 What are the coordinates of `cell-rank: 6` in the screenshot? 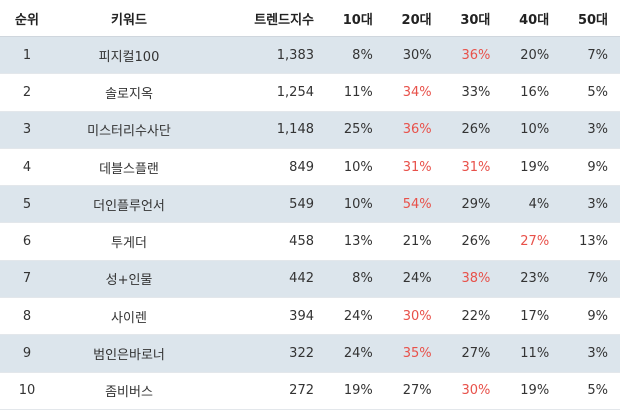 It's located at (27, 241).